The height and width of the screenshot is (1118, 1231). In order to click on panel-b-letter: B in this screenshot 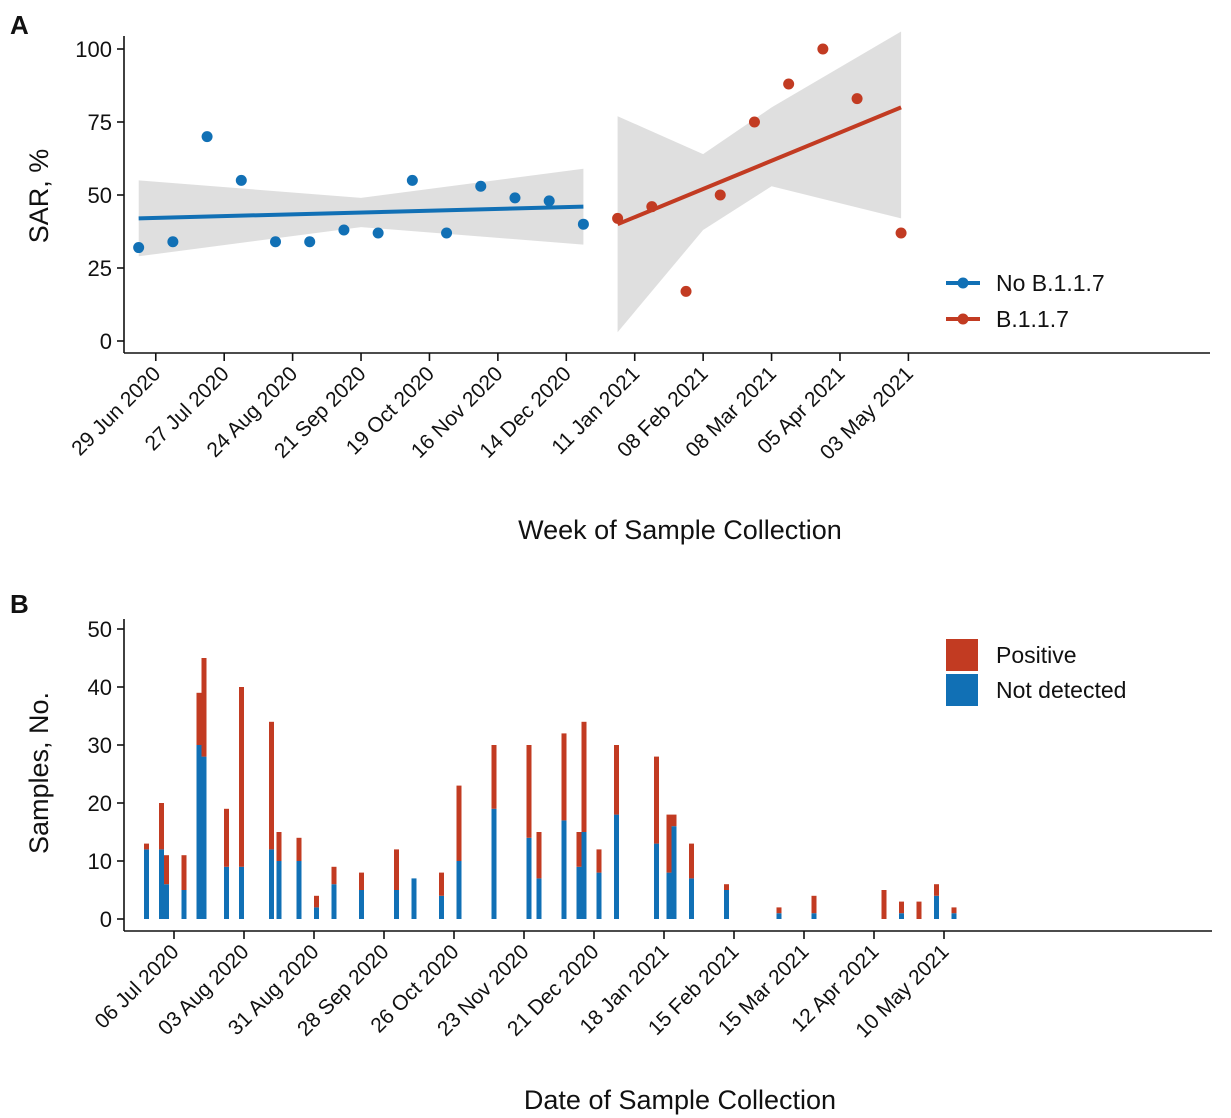, I will do `click(19, 604)`.